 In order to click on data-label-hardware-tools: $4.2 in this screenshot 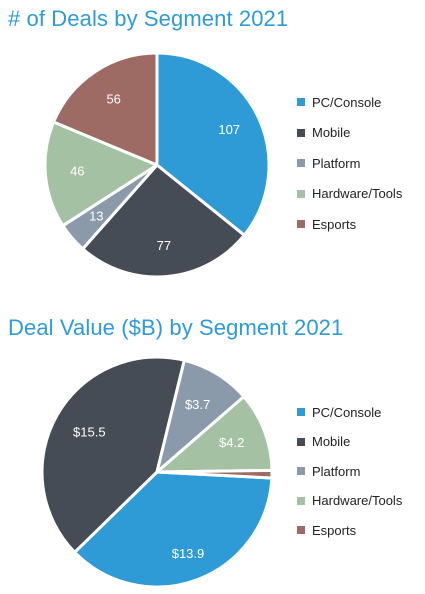, I will do `click(231, 442)`.